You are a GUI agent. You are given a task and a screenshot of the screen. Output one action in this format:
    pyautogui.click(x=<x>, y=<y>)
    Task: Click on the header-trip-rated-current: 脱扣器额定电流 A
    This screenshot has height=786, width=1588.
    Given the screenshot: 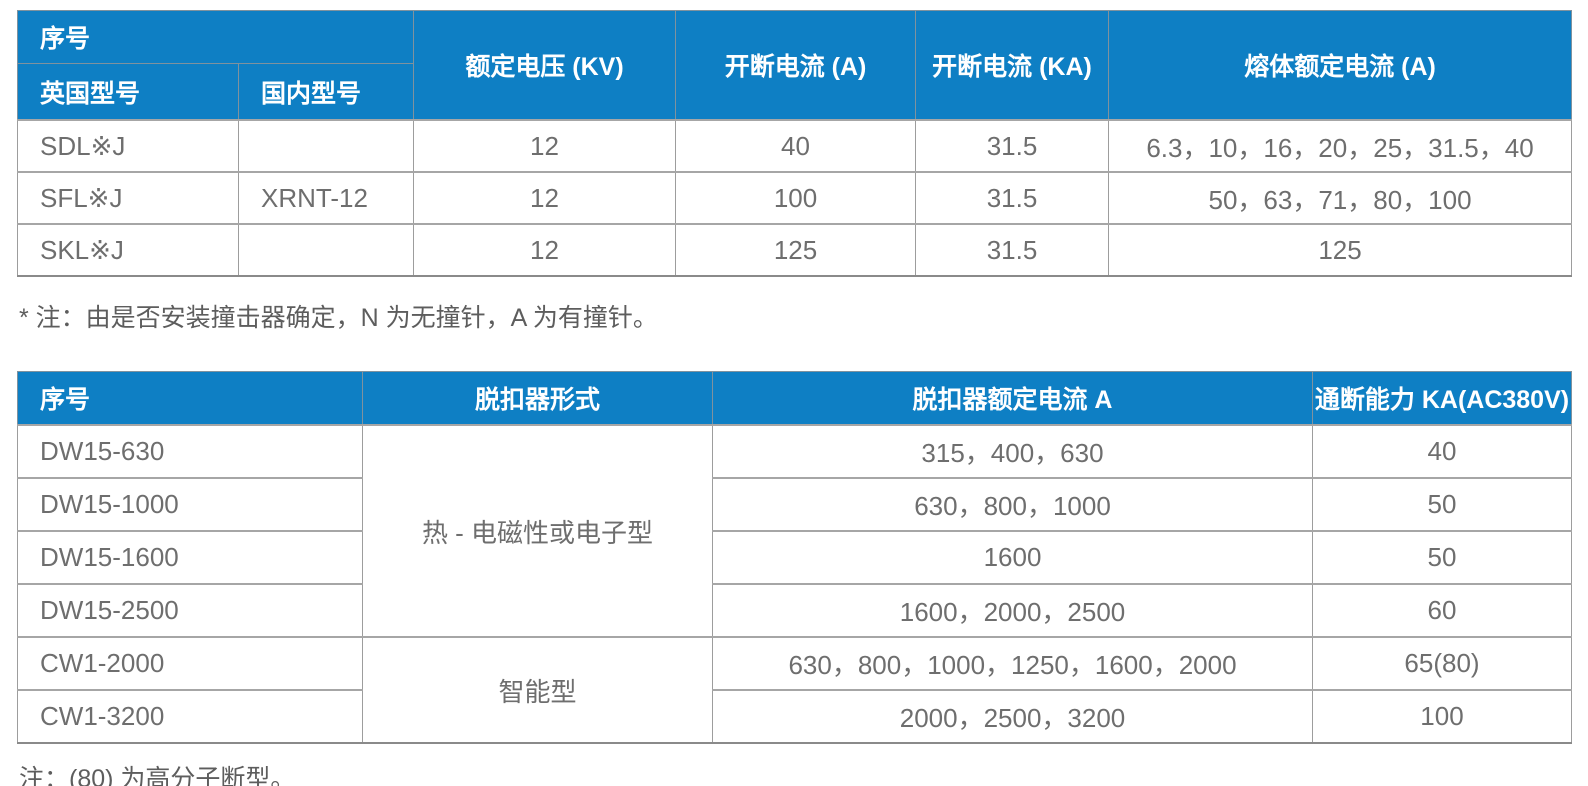 What is the action you would take?
    pyautogui.click(x=1012, y=398)
    